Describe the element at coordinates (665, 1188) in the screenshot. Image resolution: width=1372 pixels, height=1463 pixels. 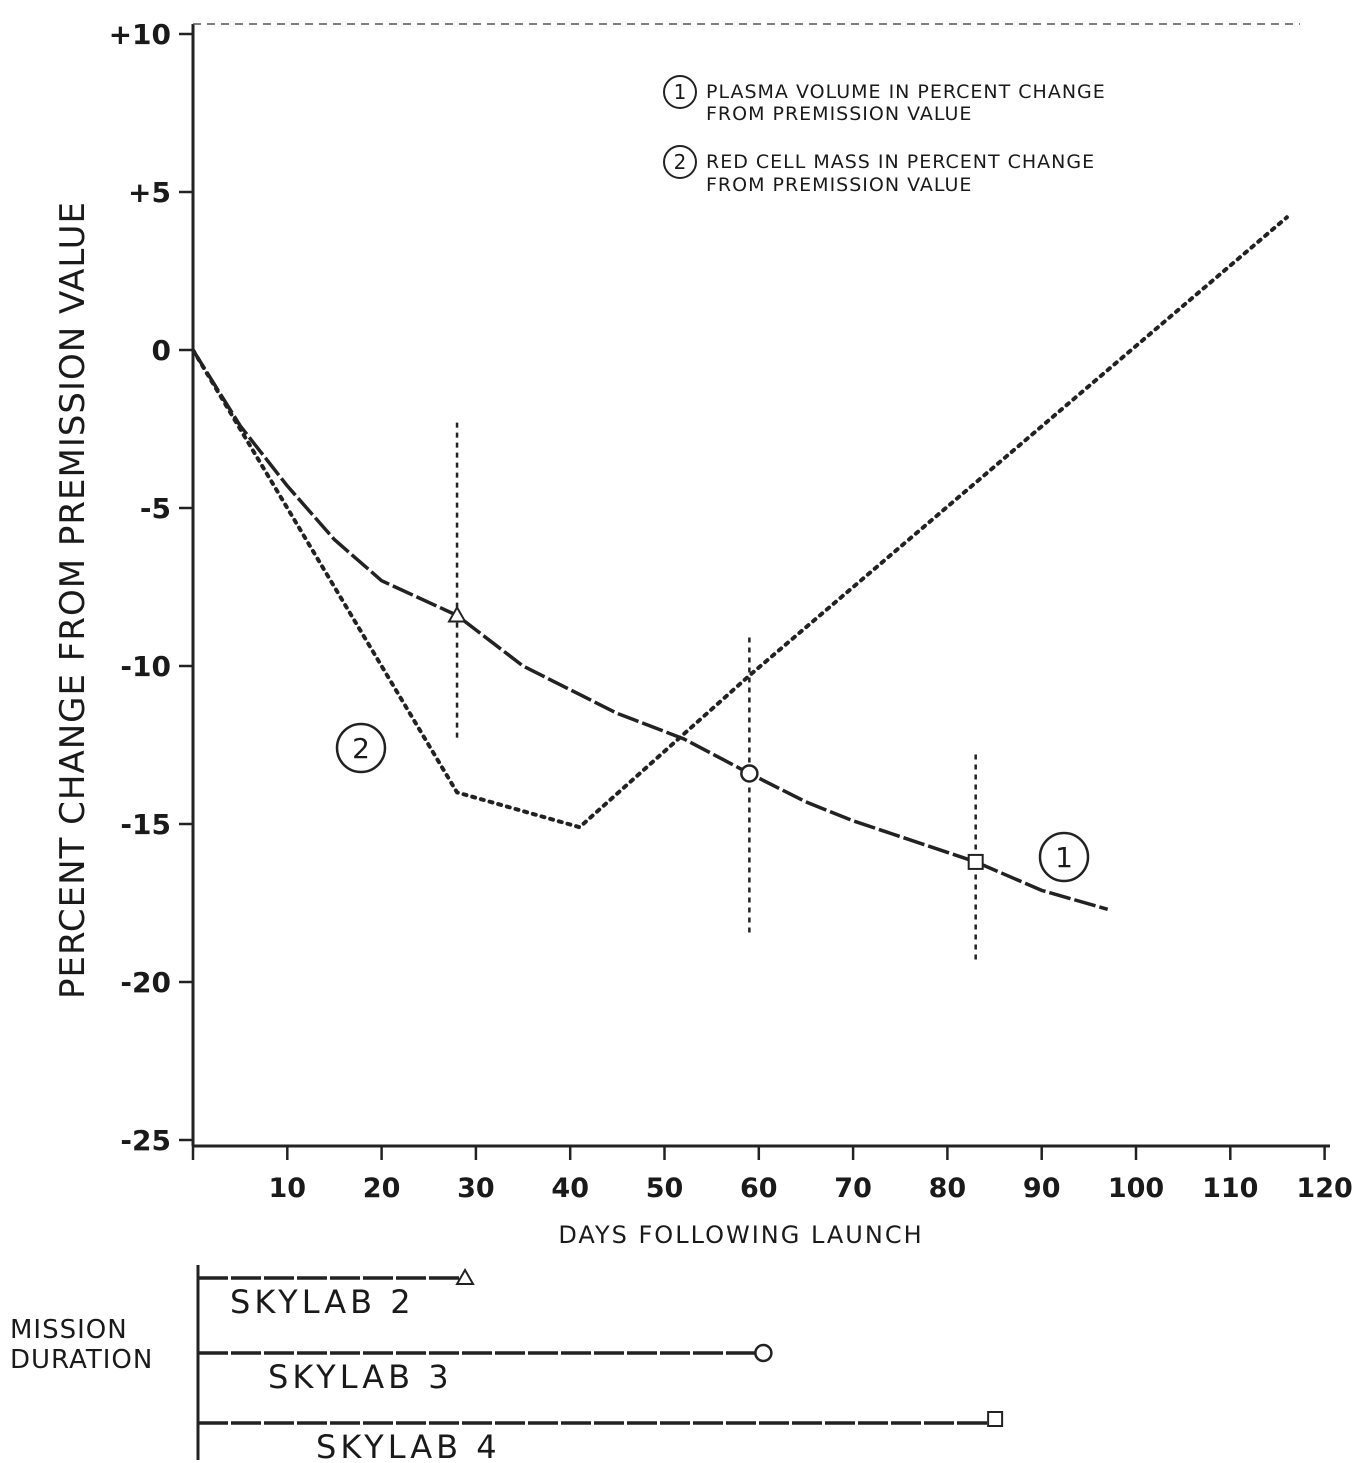
I see `x-tick-label: 50` at that location.